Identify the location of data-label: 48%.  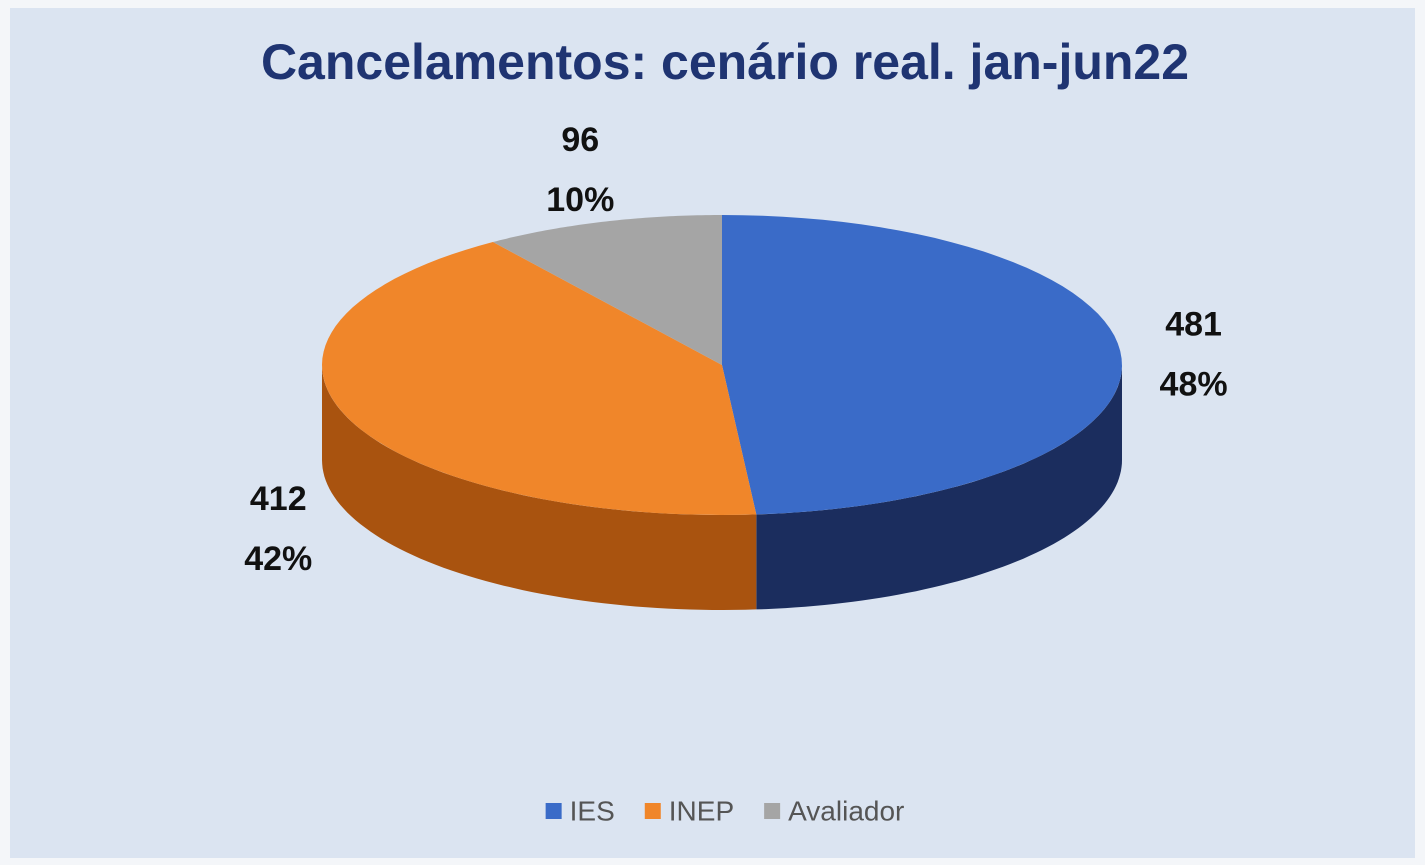
(1194, 384).